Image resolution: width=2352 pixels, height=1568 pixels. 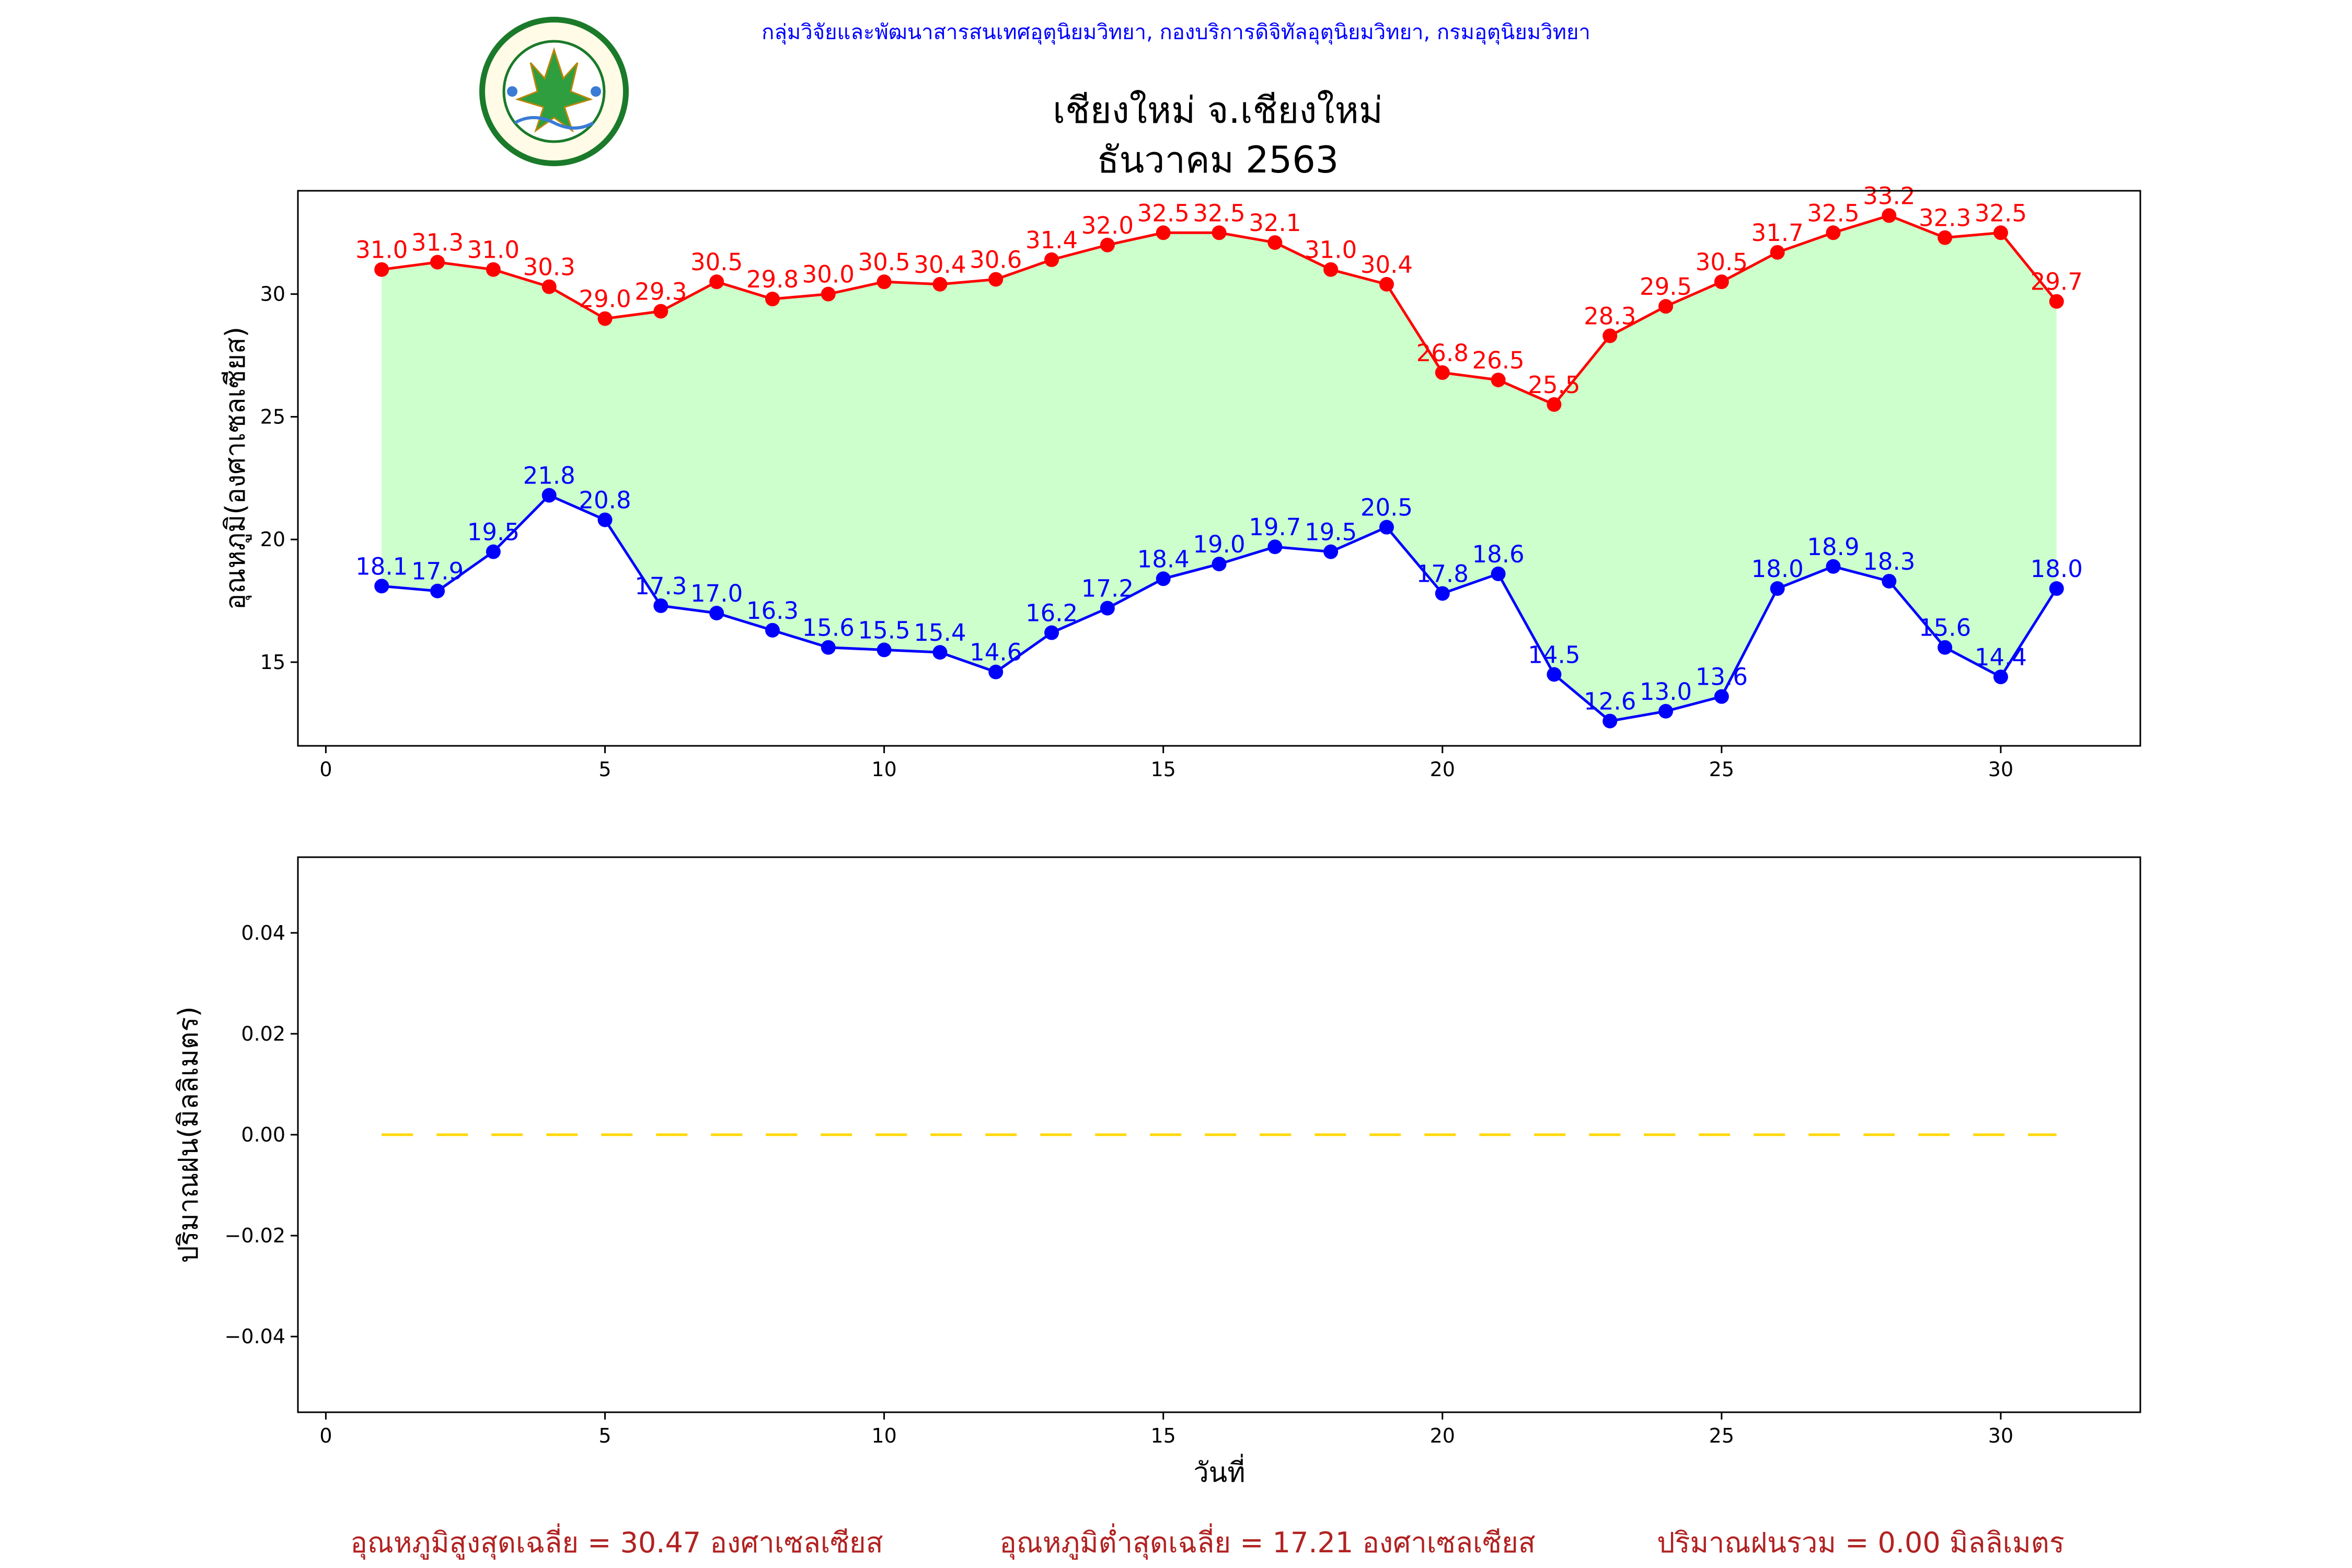 I want to click on max-temperature-label: 29.3, so click(x=661, y=292).